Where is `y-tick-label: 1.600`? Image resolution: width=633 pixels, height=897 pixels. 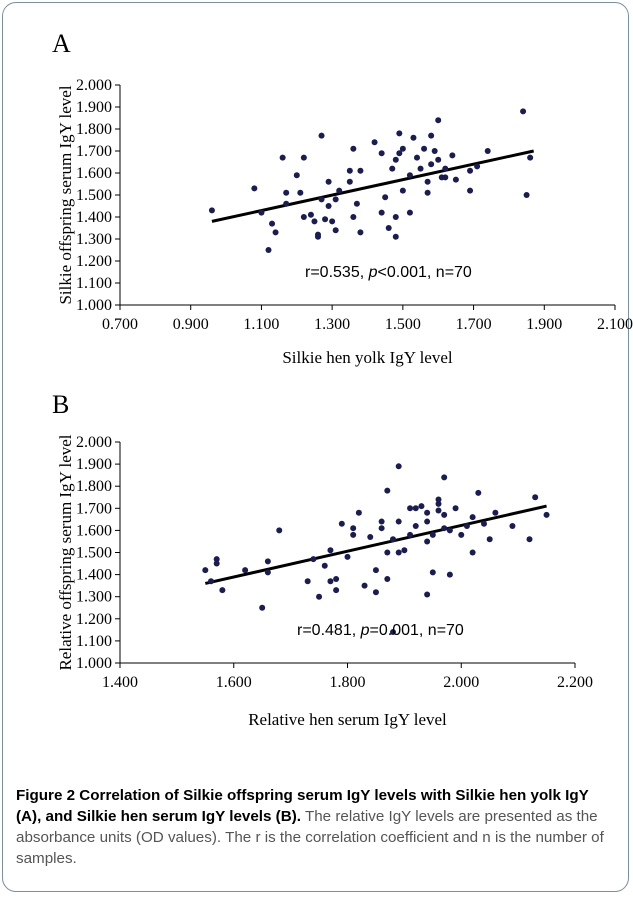 y-tick-label: 1.600 is located at coordinates (94, 173).